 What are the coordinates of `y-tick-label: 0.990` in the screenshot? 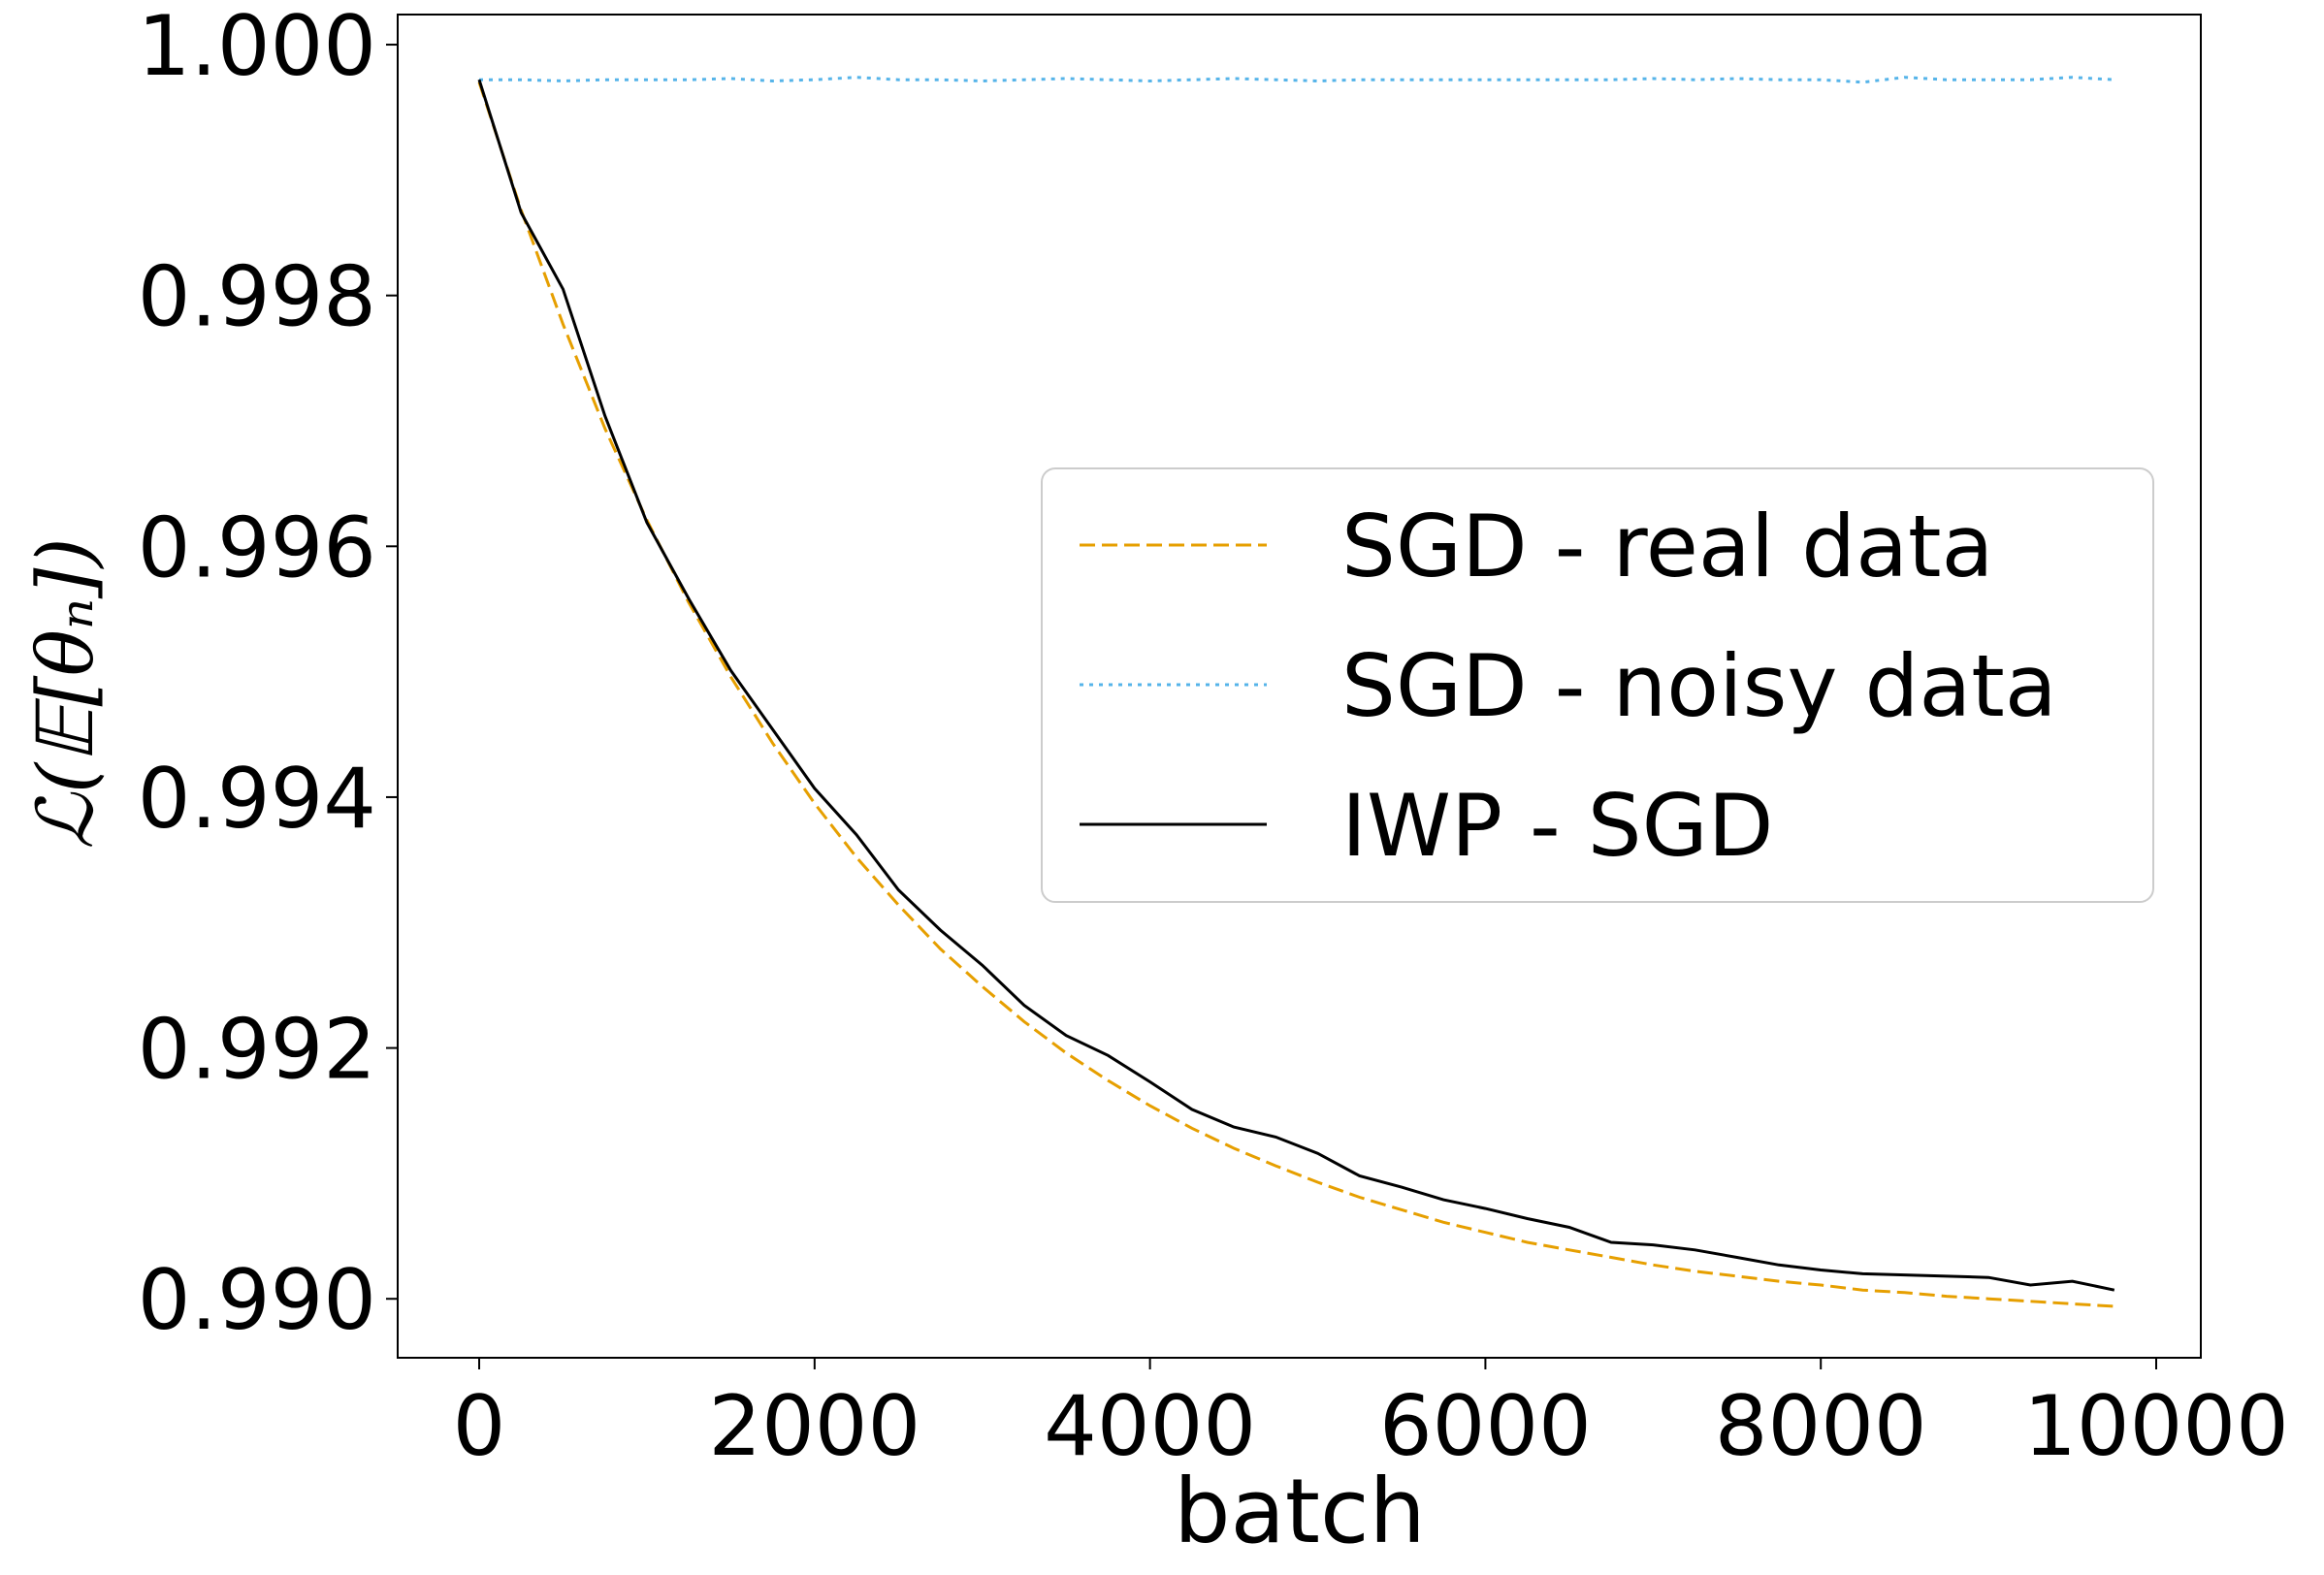 It's located at (257, 1300).